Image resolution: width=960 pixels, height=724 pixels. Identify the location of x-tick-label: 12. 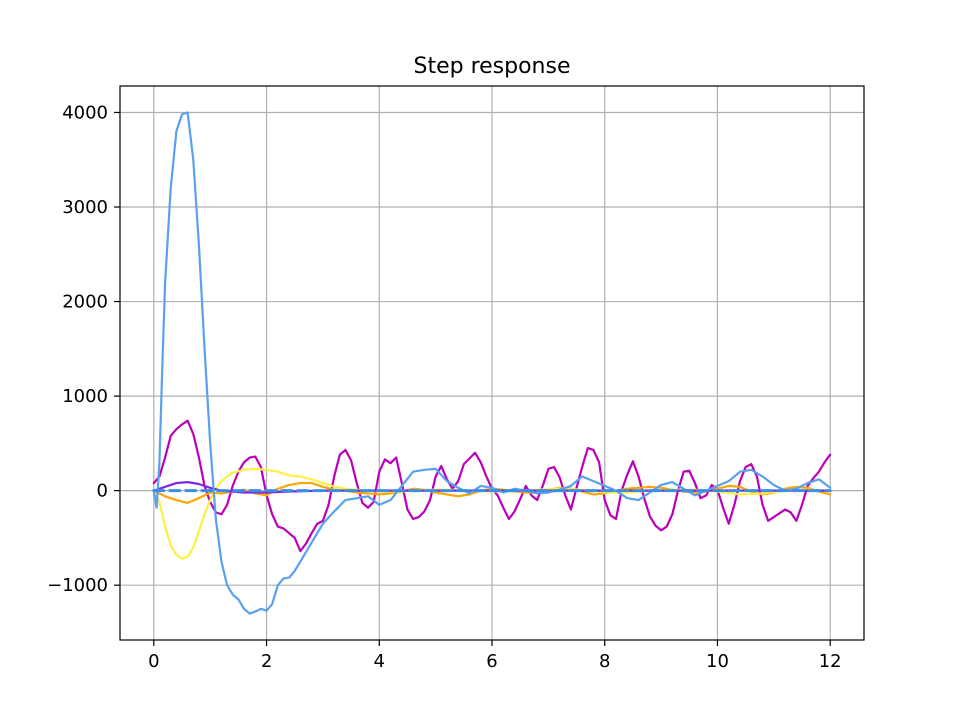
(830, 661).